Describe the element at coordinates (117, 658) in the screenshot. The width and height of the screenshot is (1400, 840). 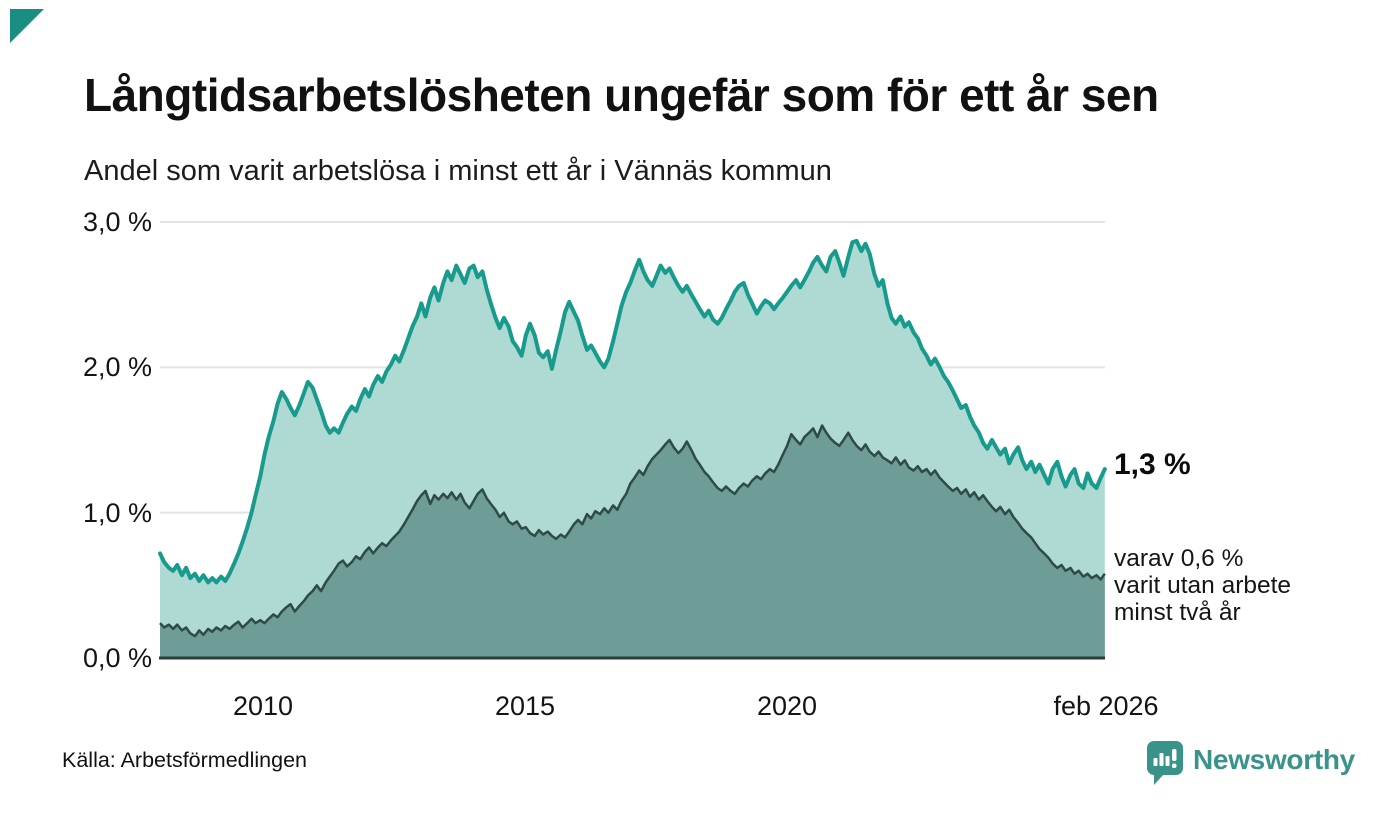
I see `y-tick-0: 0,0 %` at that location.